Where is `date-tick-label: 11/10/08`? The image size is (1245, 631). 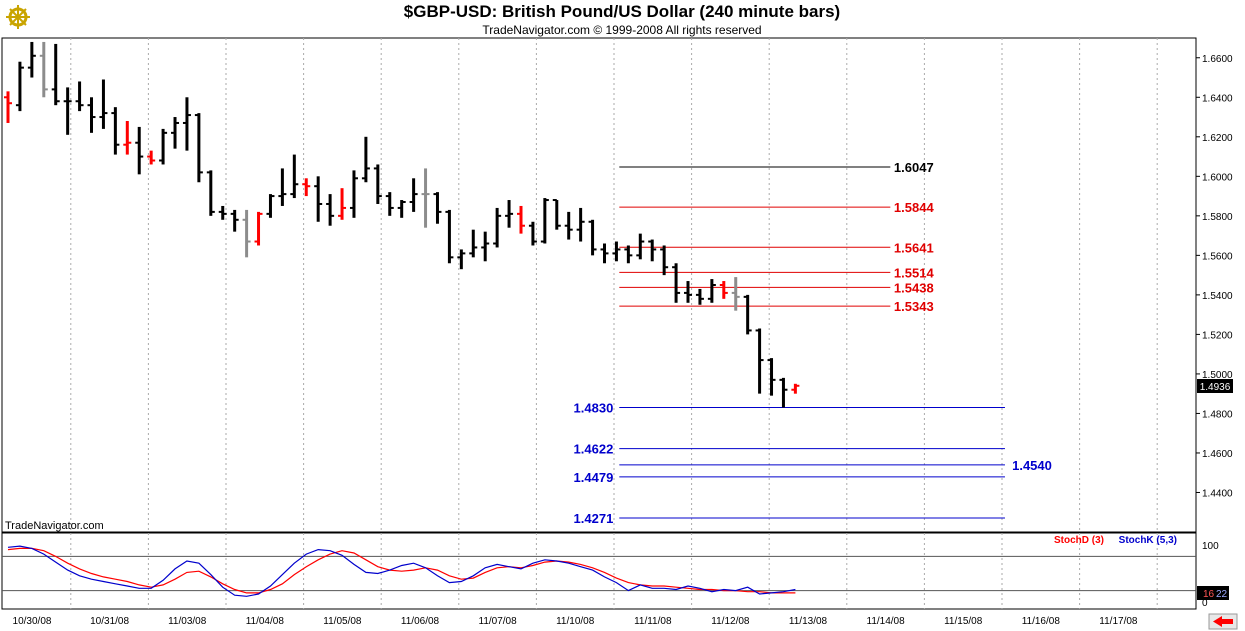
date-tick-label: 11/10/08 is located at coordinates (575, 621).